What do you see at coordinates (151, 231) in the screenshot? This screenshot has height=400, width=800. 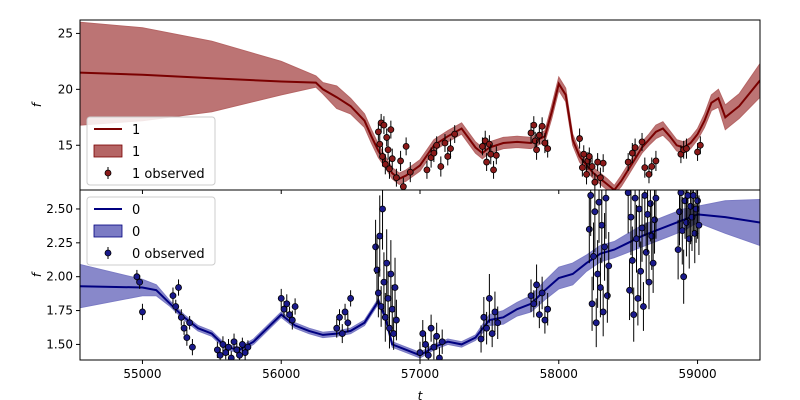 I see `legend-box` at bounding box center [151, 231].